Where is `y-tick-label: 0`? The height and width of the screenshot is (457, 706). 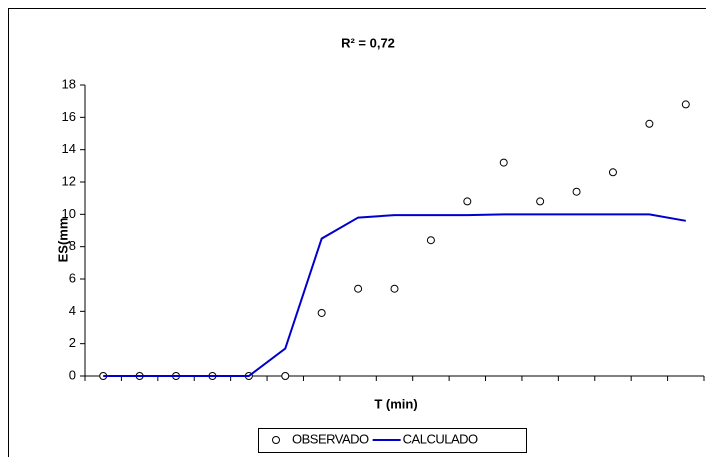
y-tick-label: 0 is located at coordinates (72, 374).